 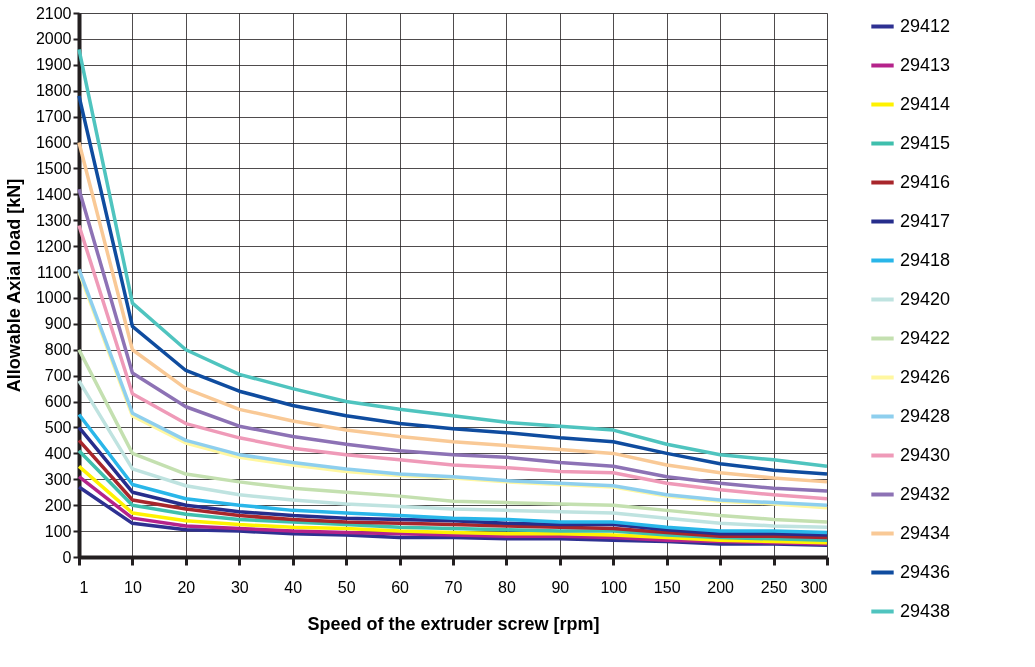 I want to click on x-tick-label: 90, so click(x=560, y=587).